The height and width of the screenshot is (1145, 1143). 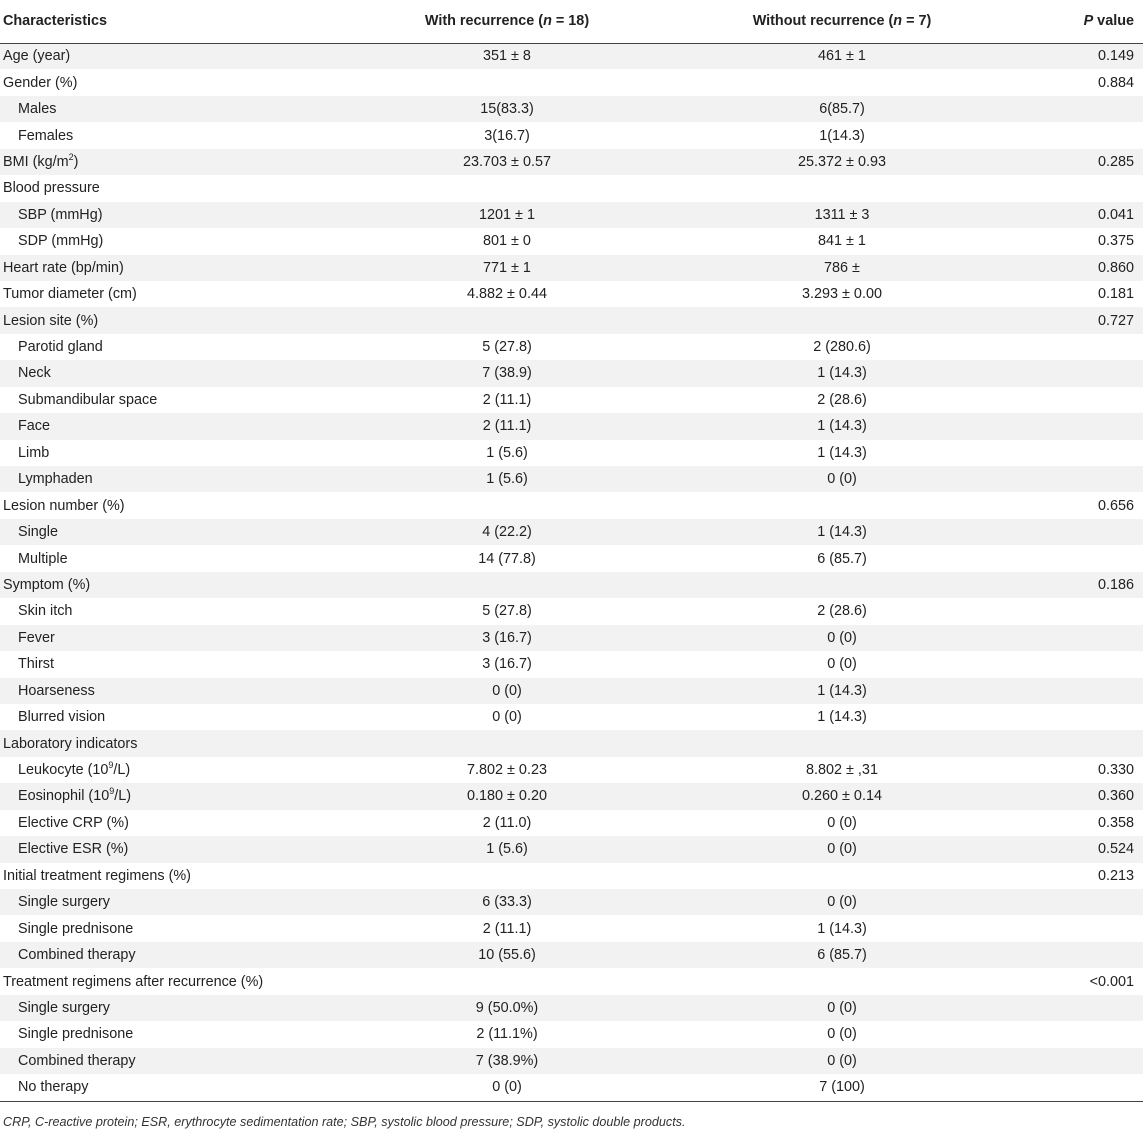 What do you see at coordinates (186, 664) in the screenshot?
I see `row-label: Thirst` at bounding box center [186, 664].